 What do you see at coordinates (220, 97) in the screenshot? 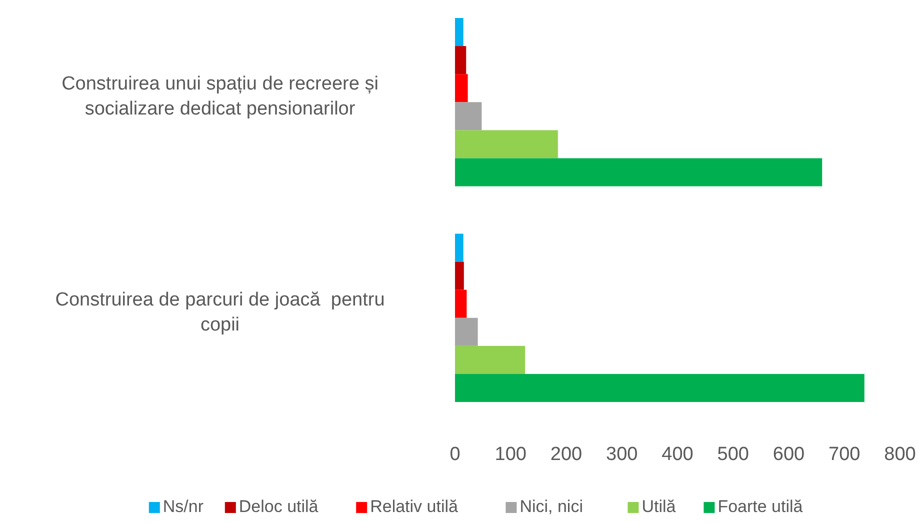
I see `y-tick-label: Construirea unui spațiu de recreere și socializare dedicat pensionarilor` at bounding box center [220, 97].